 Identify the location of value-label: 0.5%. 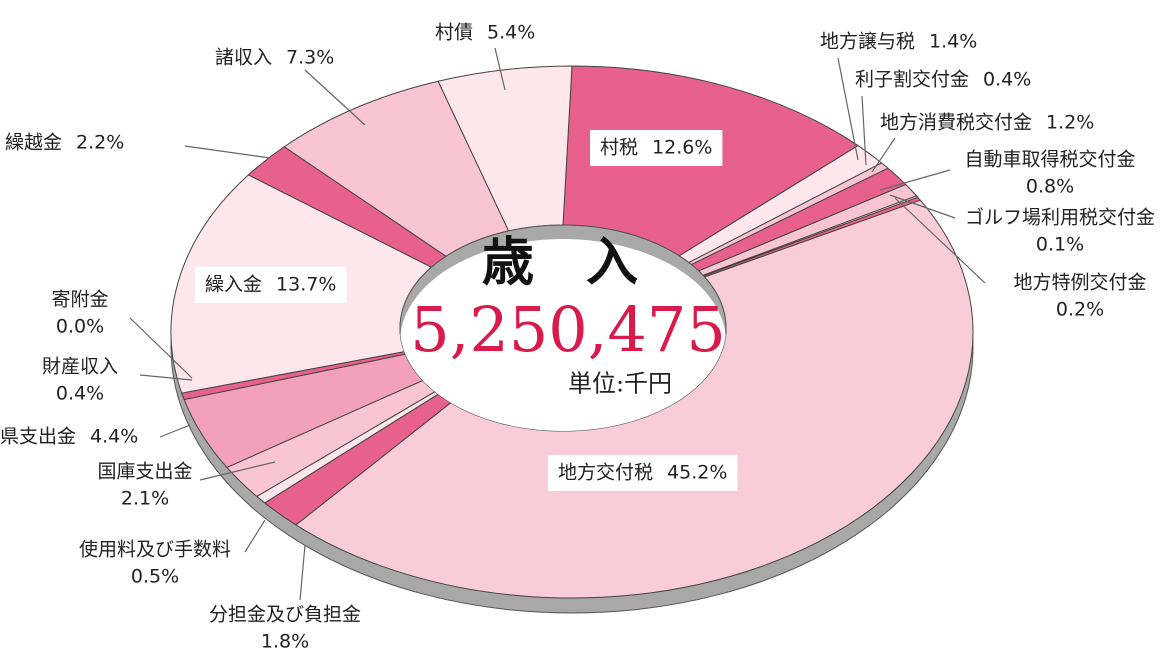
(155, 577).